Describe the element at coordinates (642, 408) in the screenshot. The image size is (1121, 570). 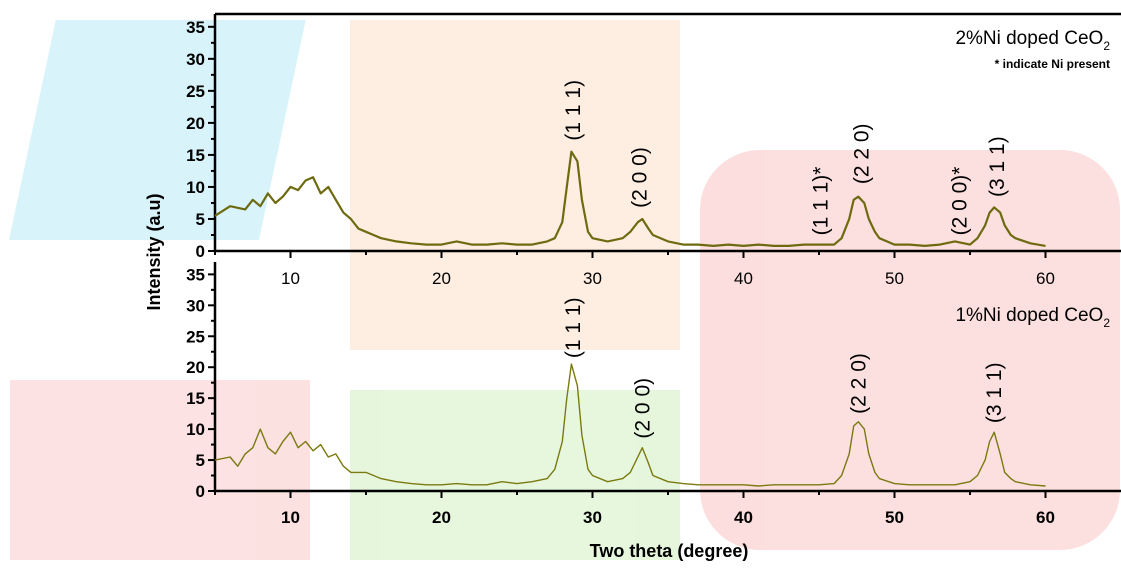
I see `bottom-peak-label: (2 0 0)` at that location.